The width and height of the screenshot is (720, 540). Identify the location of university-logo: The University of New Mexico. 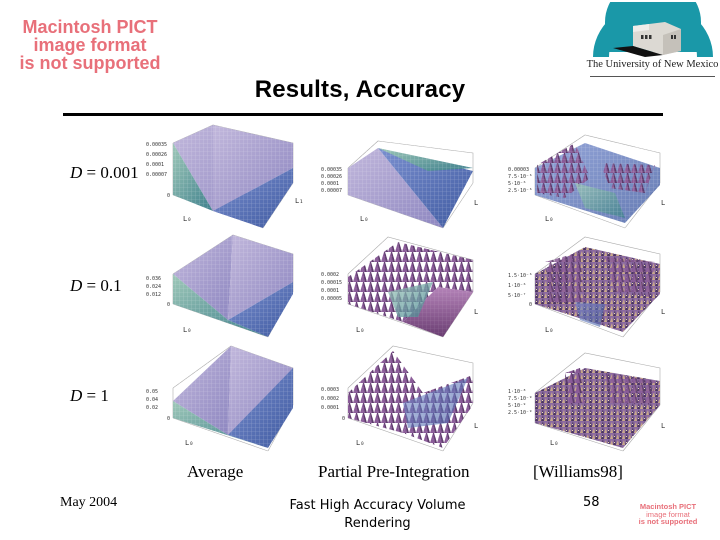
(652, 40).